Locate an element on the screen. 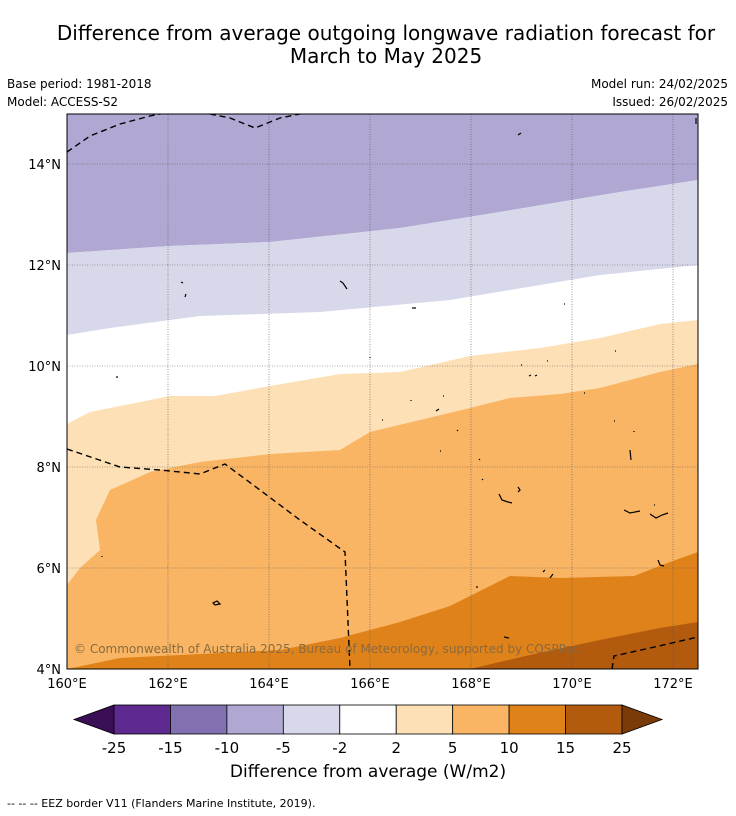 This screenshot has height=816, width=736. lat-label: 4°N is located at coordinates (49, 670).